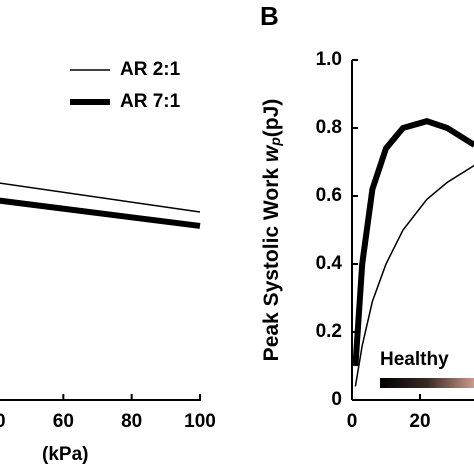 The height and width of the screenshot is (474, 474). I want to click on x-tick-label: 80, so click(131, 421).